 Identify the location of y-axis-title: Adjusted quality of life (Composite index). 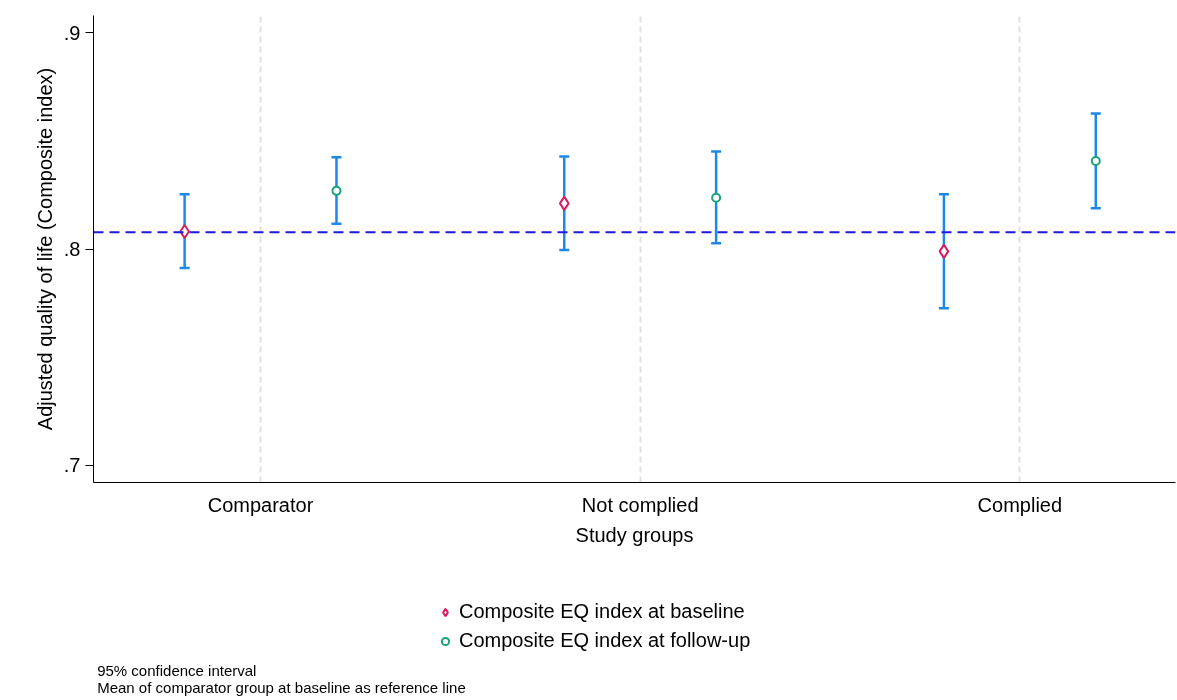
(44, 249).